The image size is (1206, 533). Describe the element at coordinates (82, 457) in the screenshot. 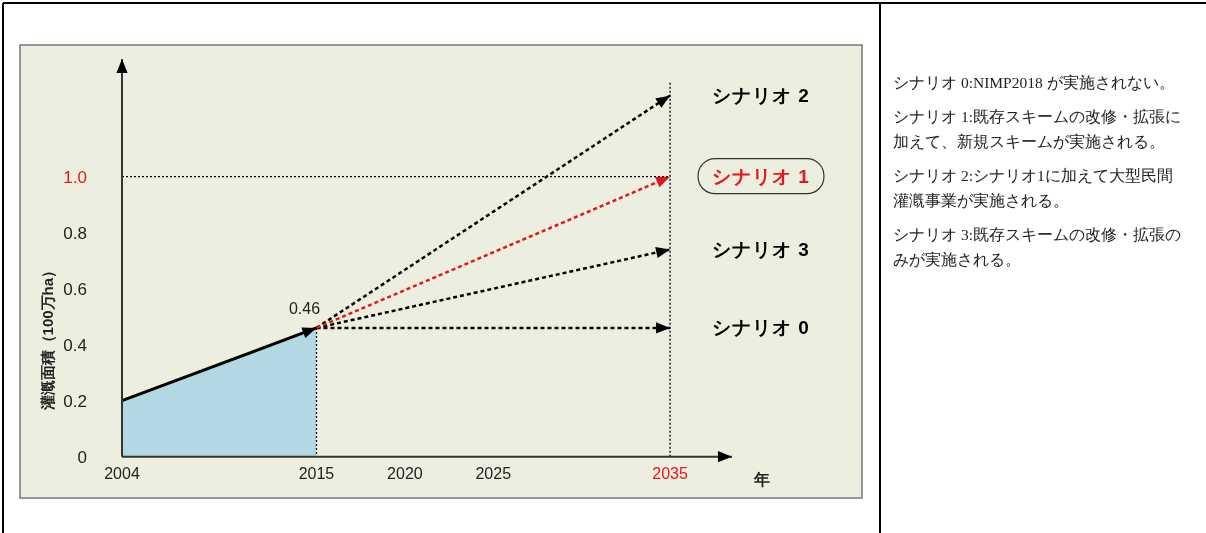

I see `y-tick-label: 0` at that location.